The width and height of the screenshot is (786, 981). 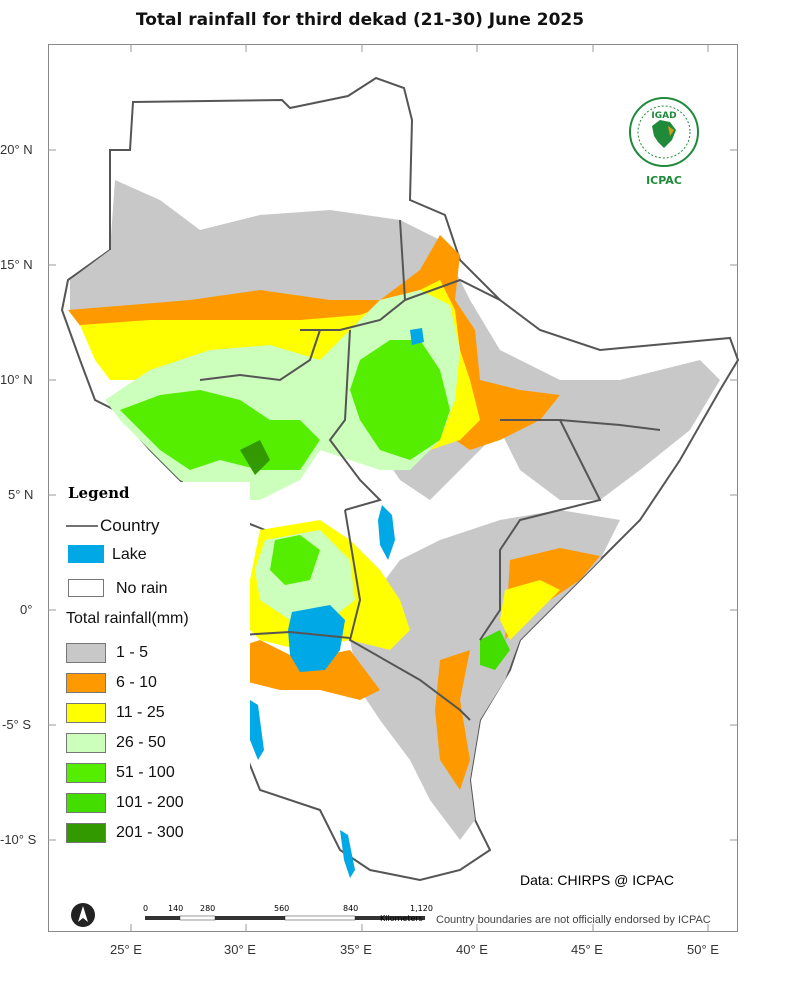 What do you see at coordinates (126, 949) in the screenshot?
I see `lon-label-25e: 25° E` at bounding box center [126, 949].